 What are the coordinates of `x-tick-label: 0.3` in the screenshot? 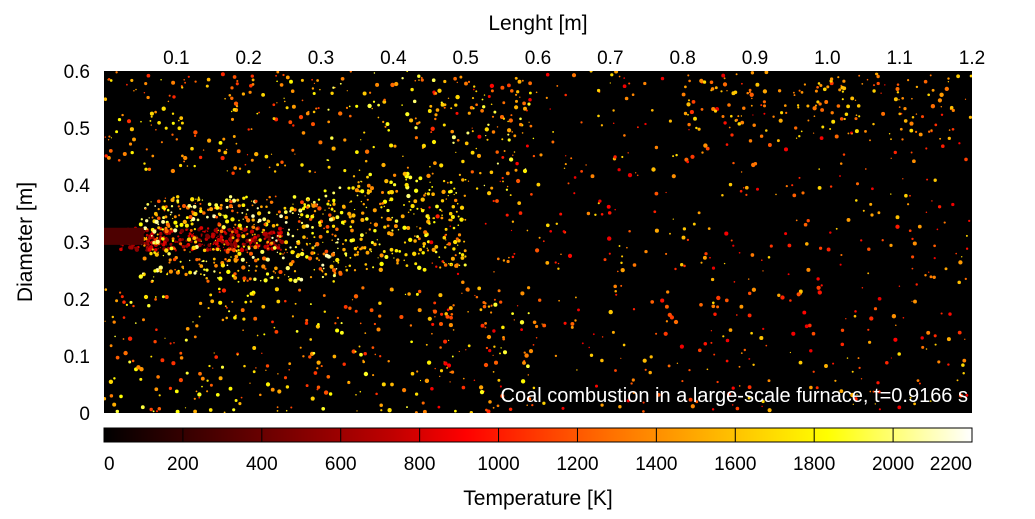 It's located at (321, 58).